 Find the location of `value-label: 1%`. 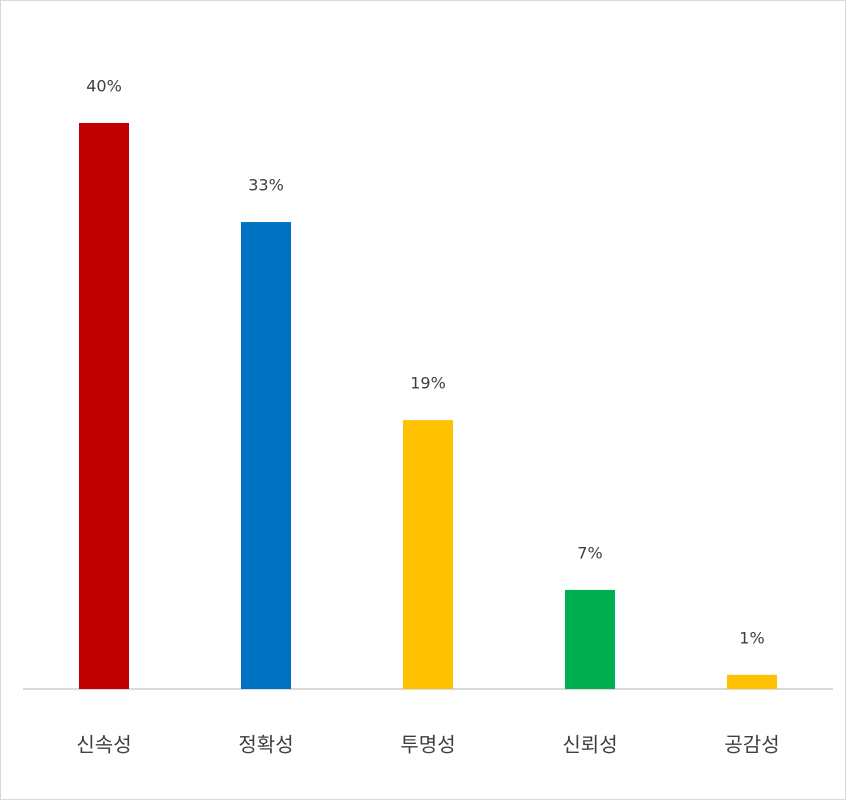

value-label: 1% is located at coordinates (751, 637).